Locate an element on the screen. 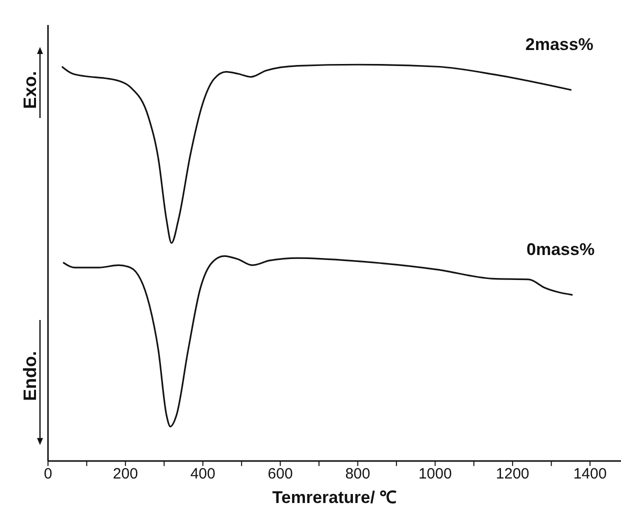 The height and width of the screenshot is (509, 621). x-tick-label: 1200 is located at coordinates (513, 474).